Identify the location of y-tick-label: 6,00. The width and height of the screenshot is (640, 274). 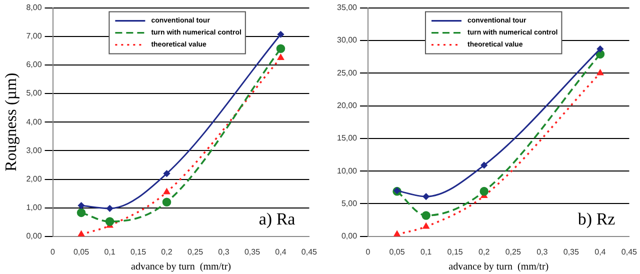
(34, 65).